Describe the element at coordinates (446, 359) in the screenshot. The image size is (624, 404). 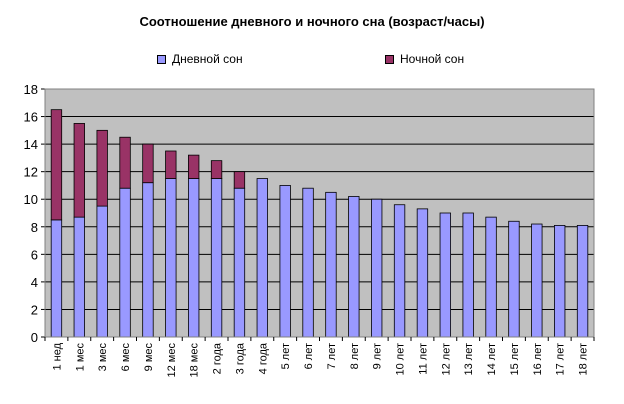
I see `x-tick-label: 12 лет` at that location.